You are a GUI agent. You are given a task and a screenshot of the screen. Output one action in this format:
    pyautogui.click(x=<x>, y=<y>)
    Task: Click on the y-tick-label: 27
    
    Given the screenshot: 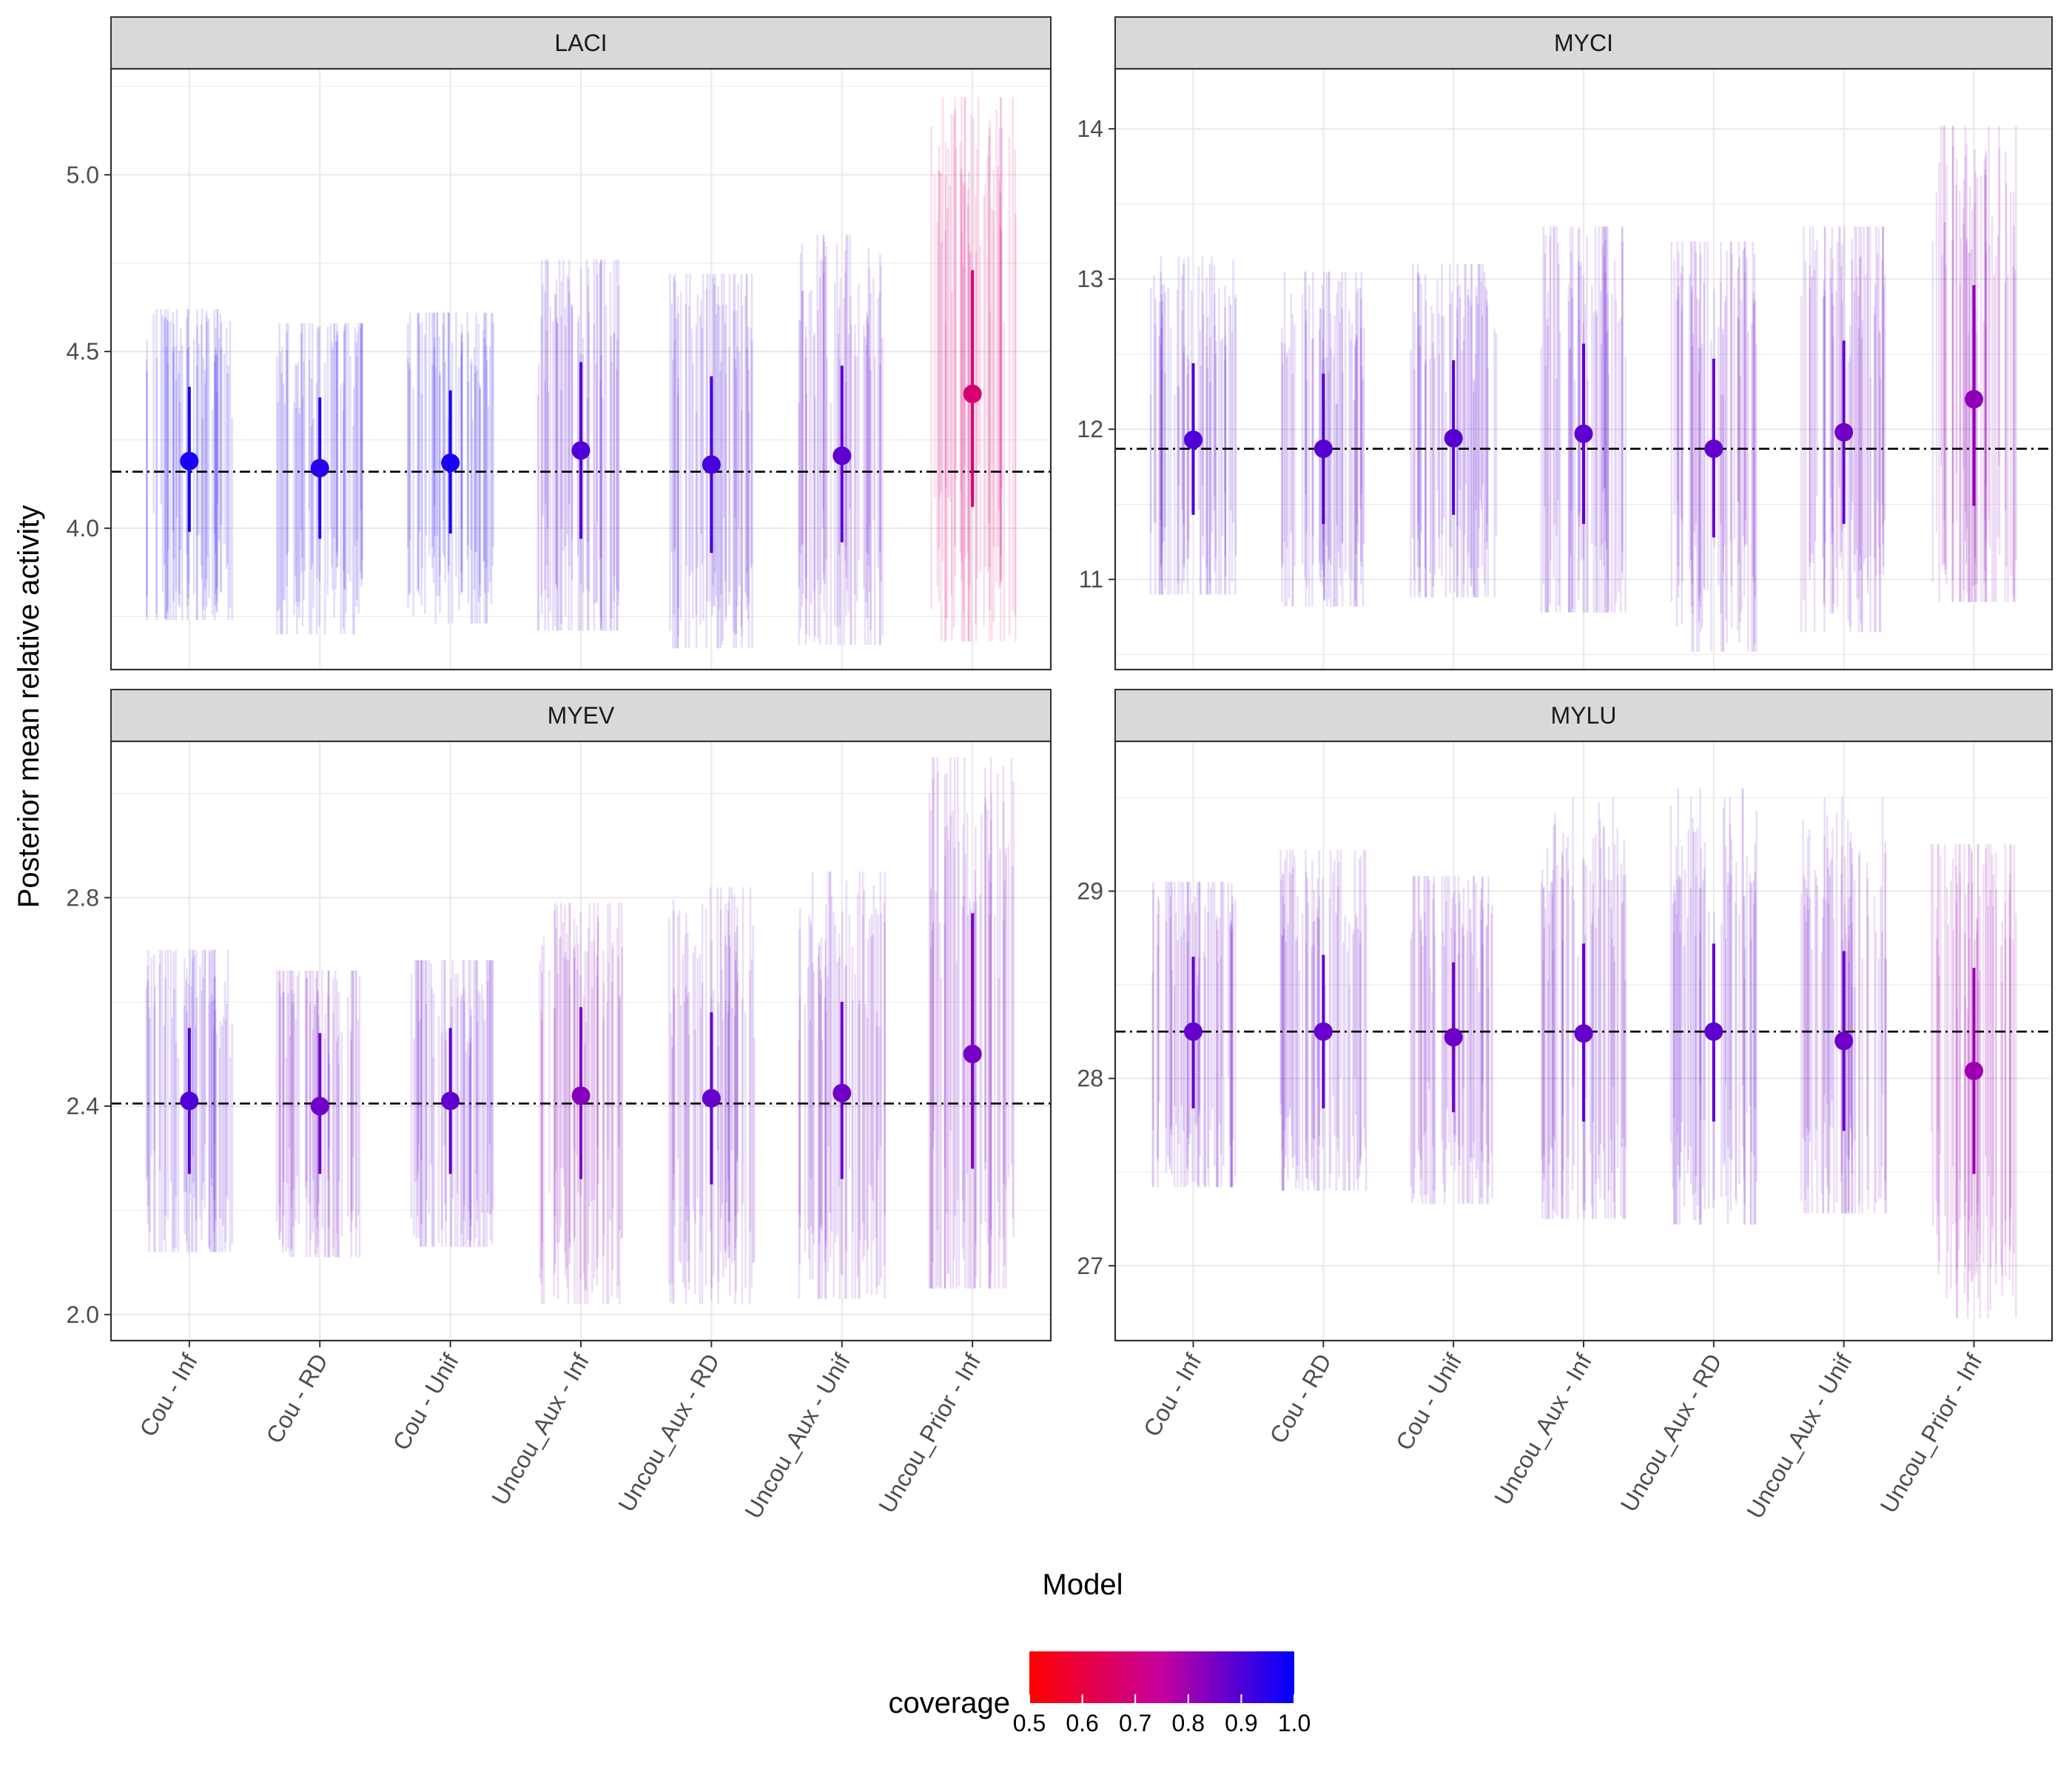 What is the action you would take?
    pyautogui.click(x=1090, y=1266)
    